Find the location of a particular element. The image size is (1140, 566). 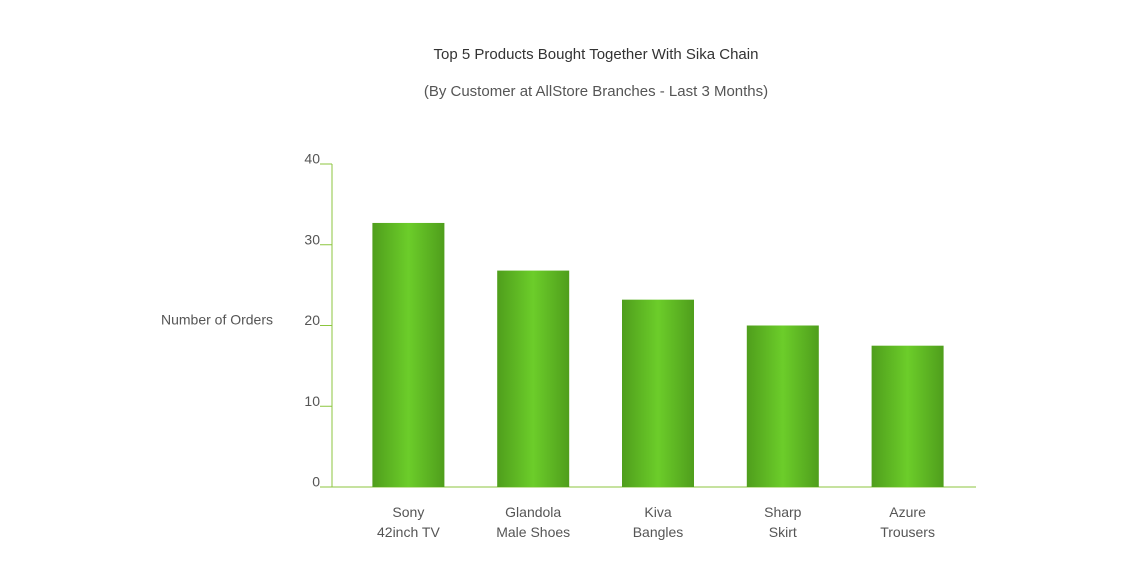

x-tick-label: Sony 42inch TV is located at coordinates (408, 522).